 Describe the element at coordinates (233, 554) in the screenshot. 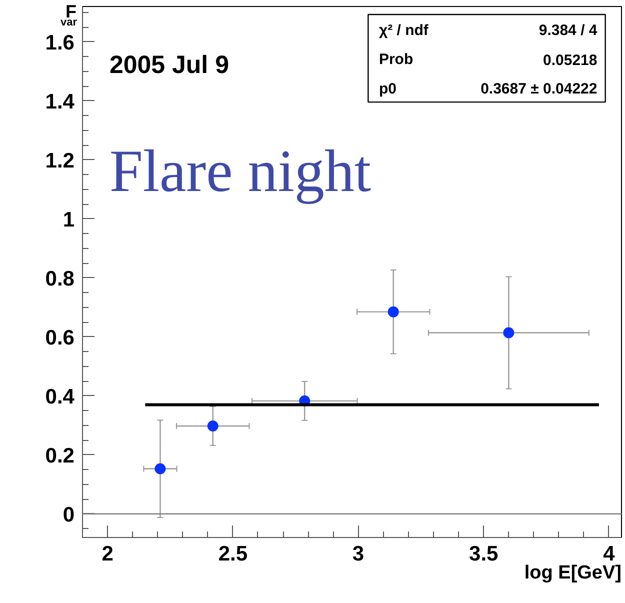

I see `x-tick-label: 2.5` at that location.